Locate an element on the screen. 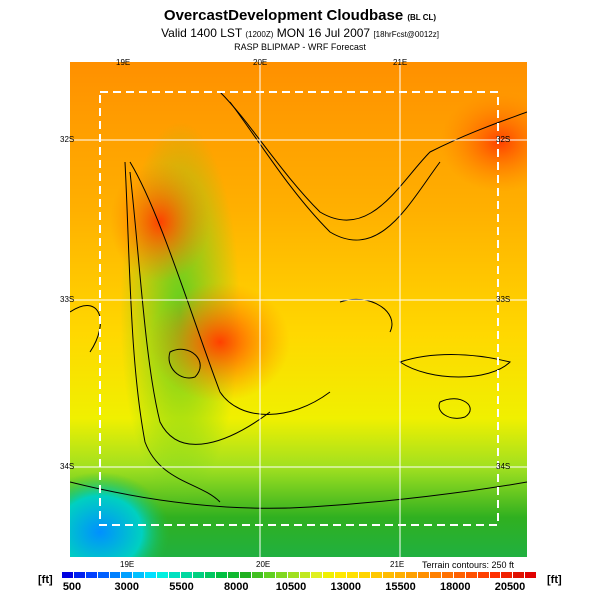 This screenshot has width=600, height=600. lat-label-right: 32S is located at coordinates (503, 139).